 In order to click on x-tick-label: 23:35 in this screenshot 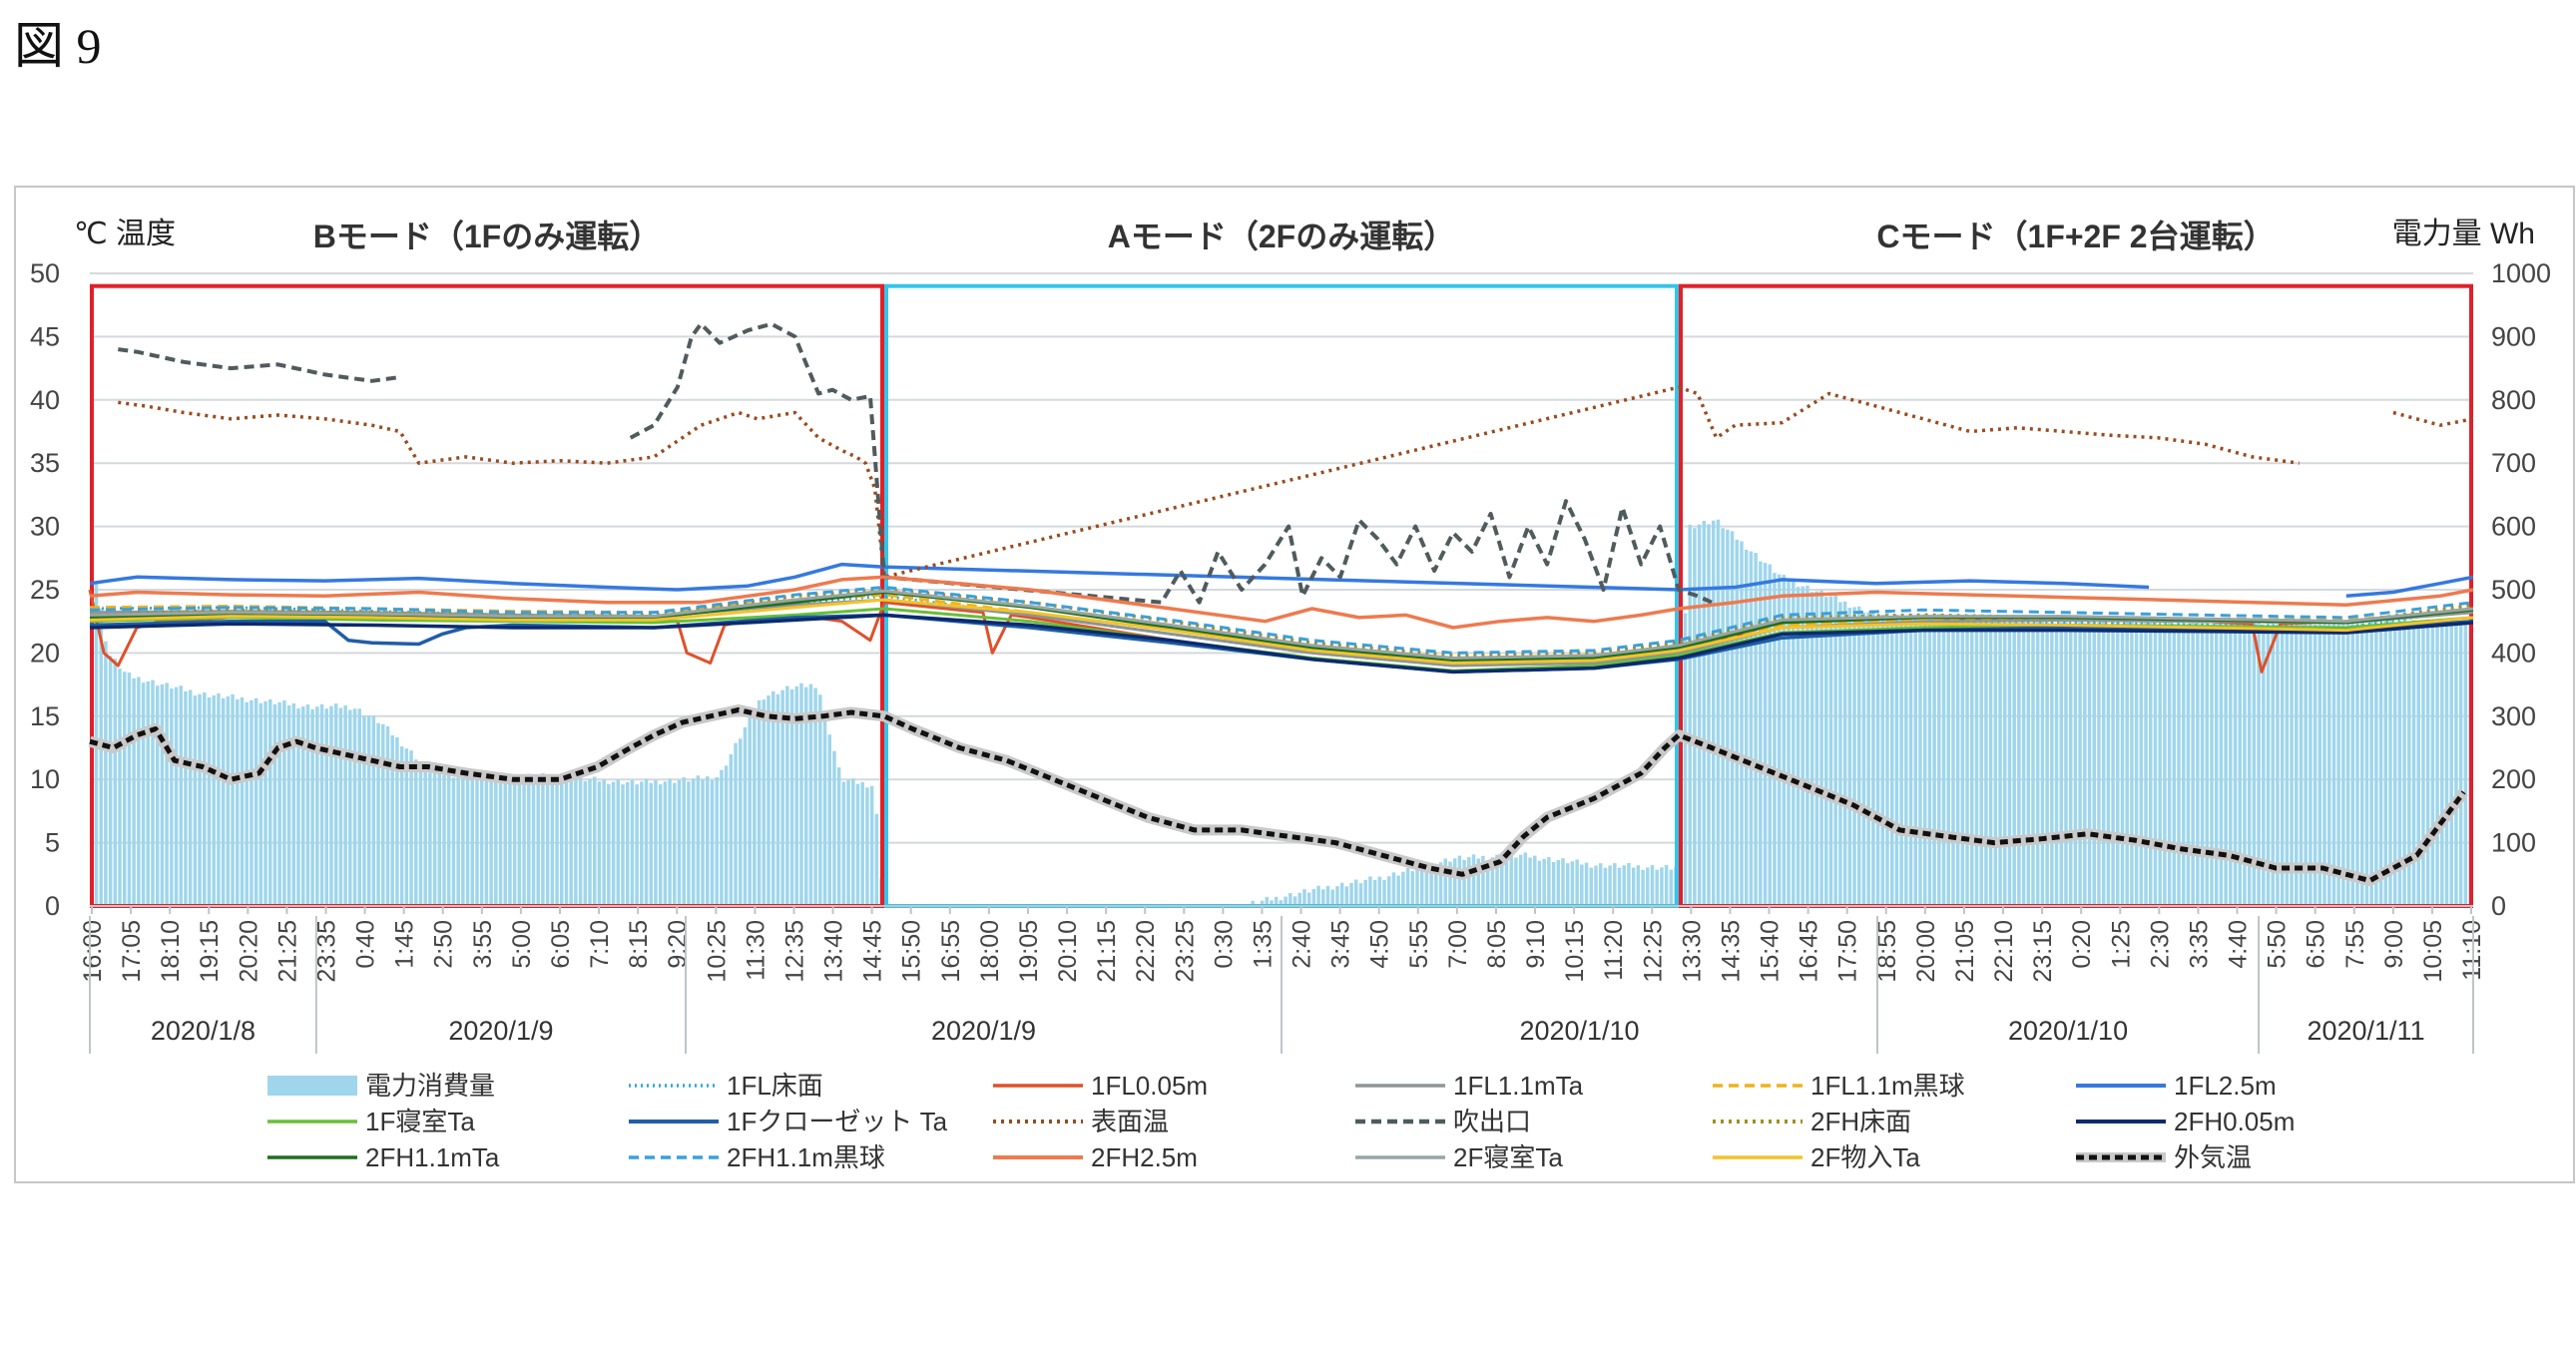, I will do `click(326, 952)`.